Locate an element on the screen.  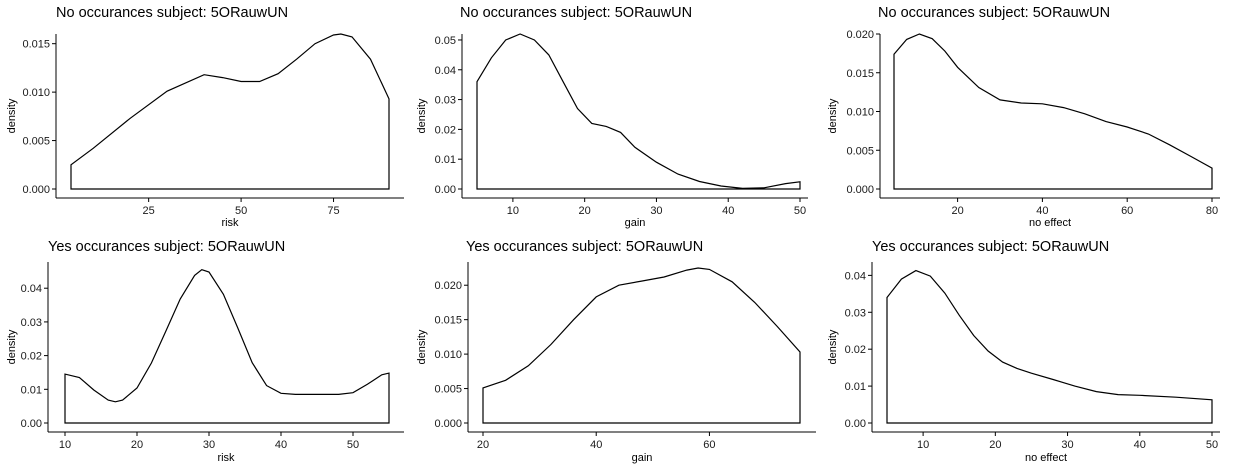
x-tick-label: 75 is located at coordinates (333, 211).